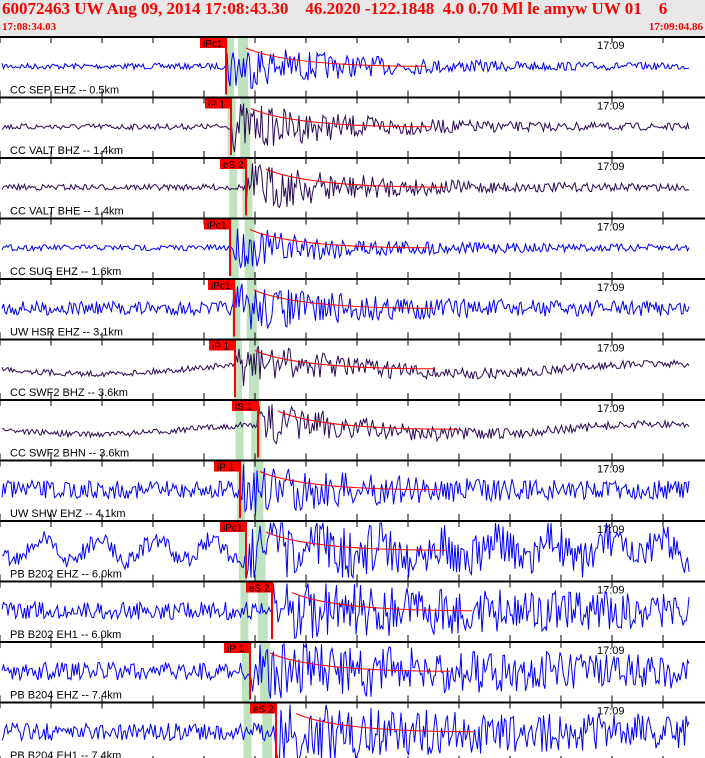  What do you see at coordinates (68, 514) in the screenshot?
I see `trace-label: UW SHW EHZ -- 4.1km` at bounding box center [68, 514].